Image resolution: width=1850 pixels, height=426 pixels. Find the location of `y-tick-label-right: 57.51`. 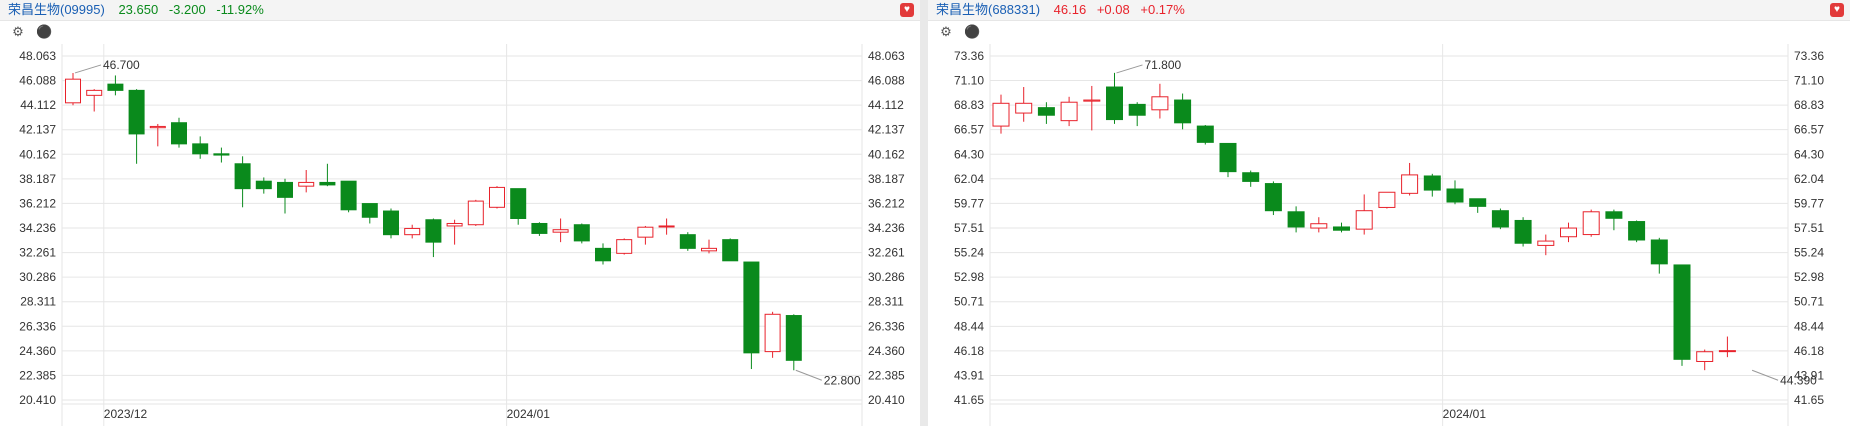

y-tick-label-right: 57.51 is located at coordinates (1809, 228).